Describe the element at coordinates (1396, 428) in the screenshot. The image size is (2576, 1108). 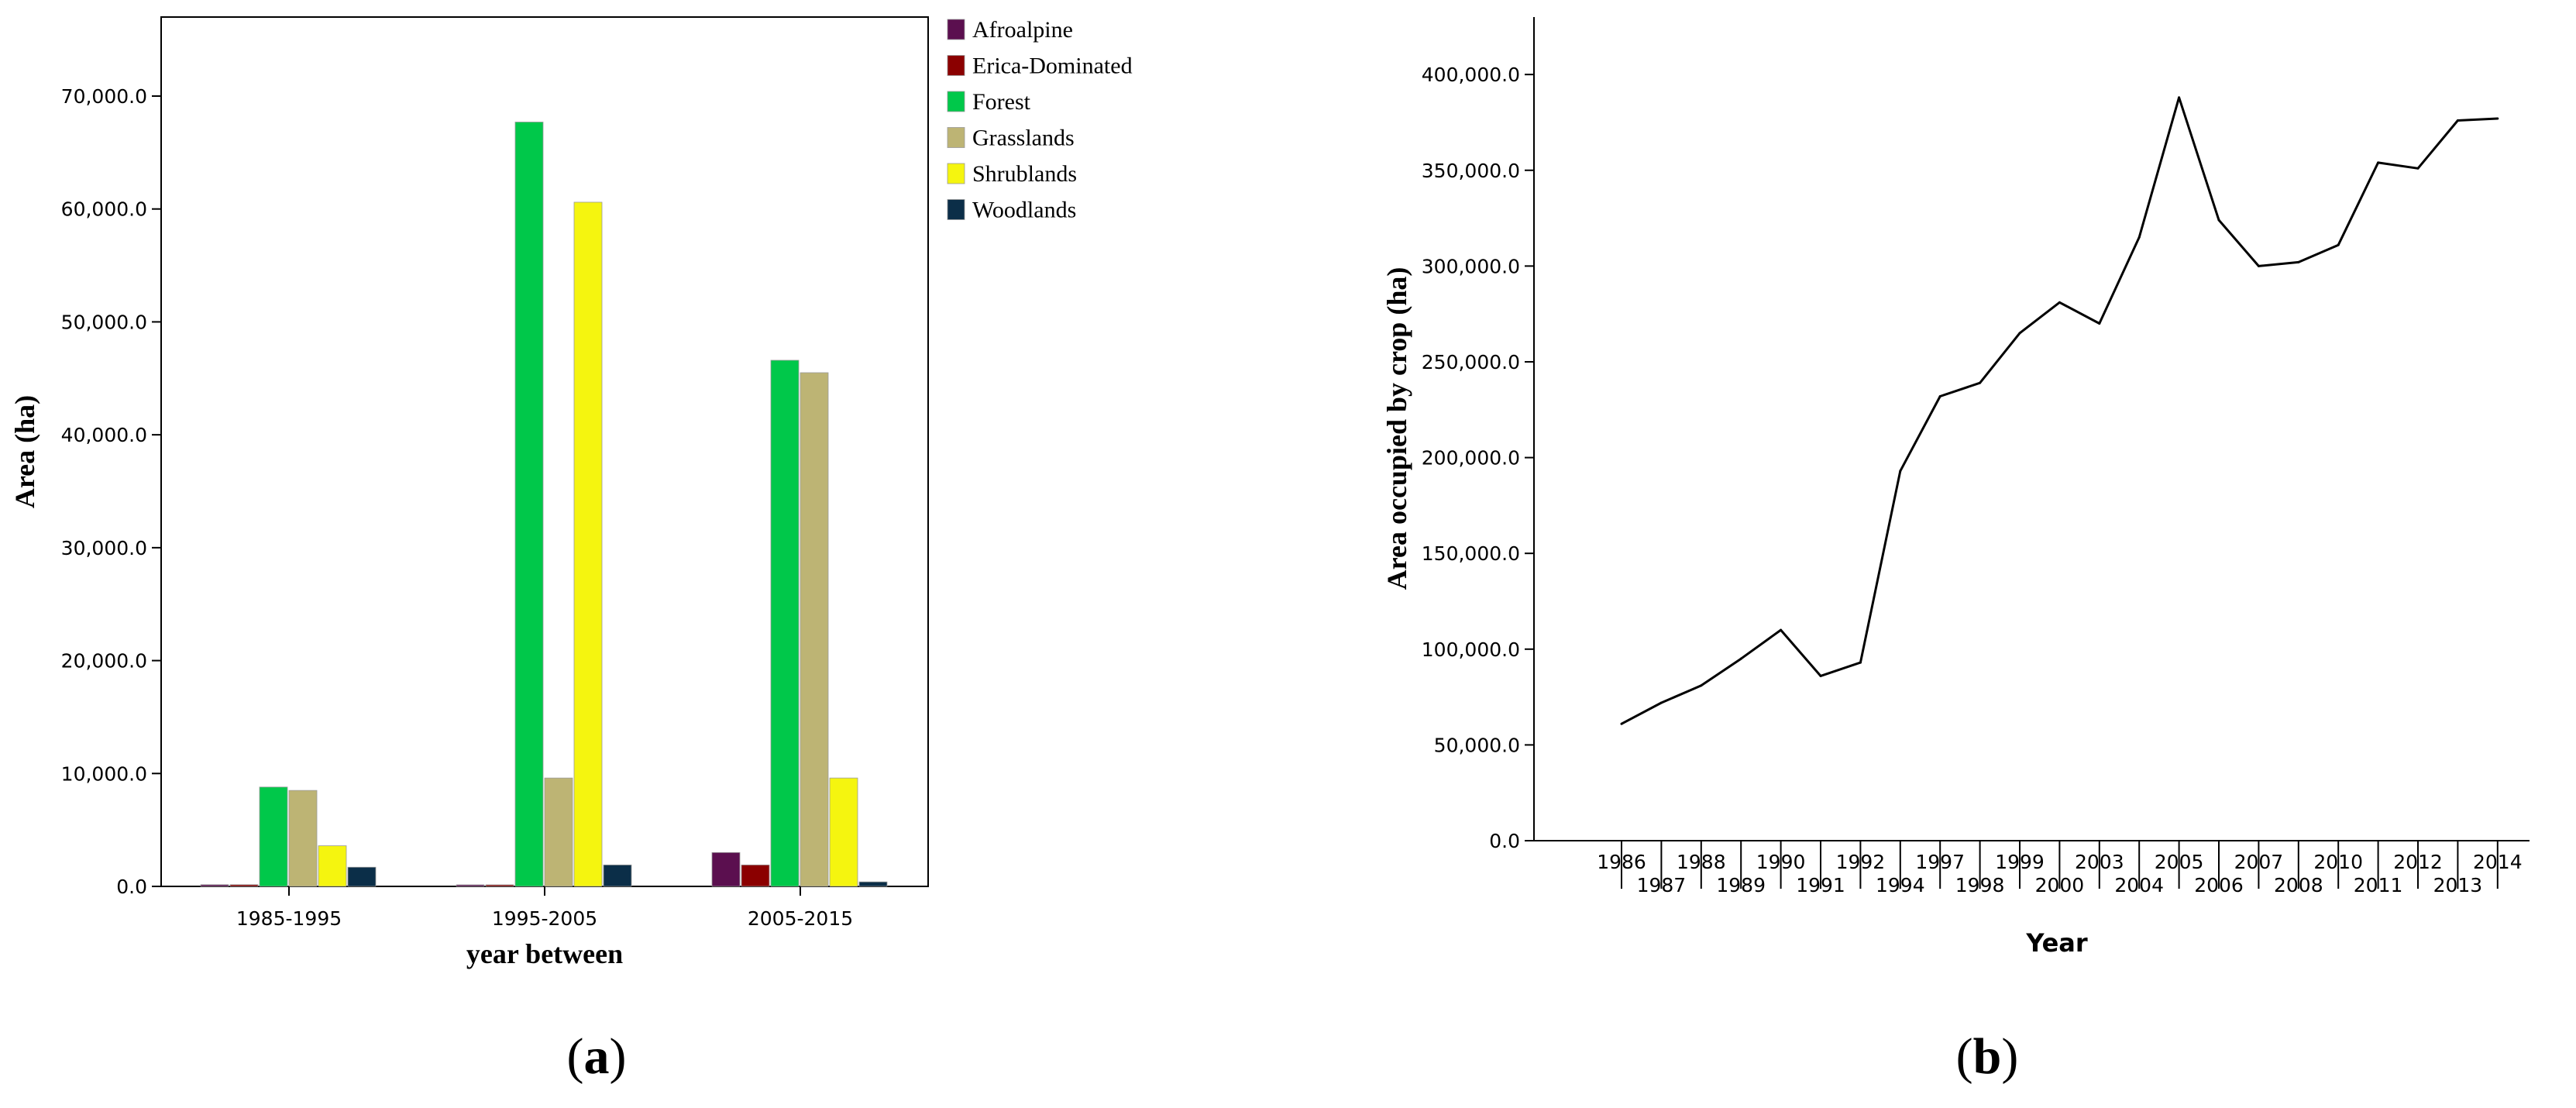
I see `line-chart-y-axis-title: Area occupied by crop (ha)` at that location.